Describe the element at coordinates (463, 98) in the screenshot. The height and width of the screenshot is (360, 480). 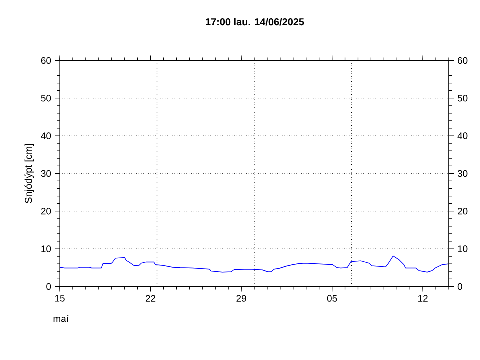
I see `y2-tick-label: 50` at that location.